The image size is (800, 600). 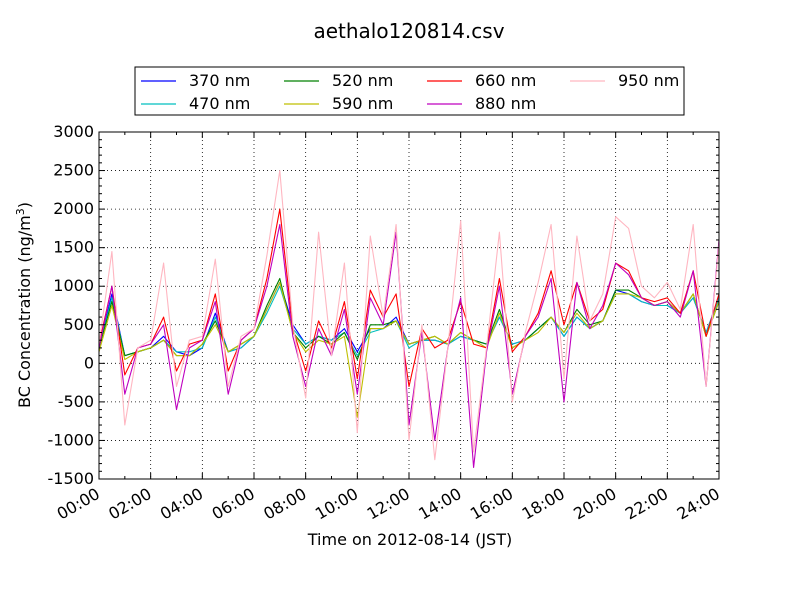 I want to click on legend-label: 880 nm, so click(x=505, y=103).